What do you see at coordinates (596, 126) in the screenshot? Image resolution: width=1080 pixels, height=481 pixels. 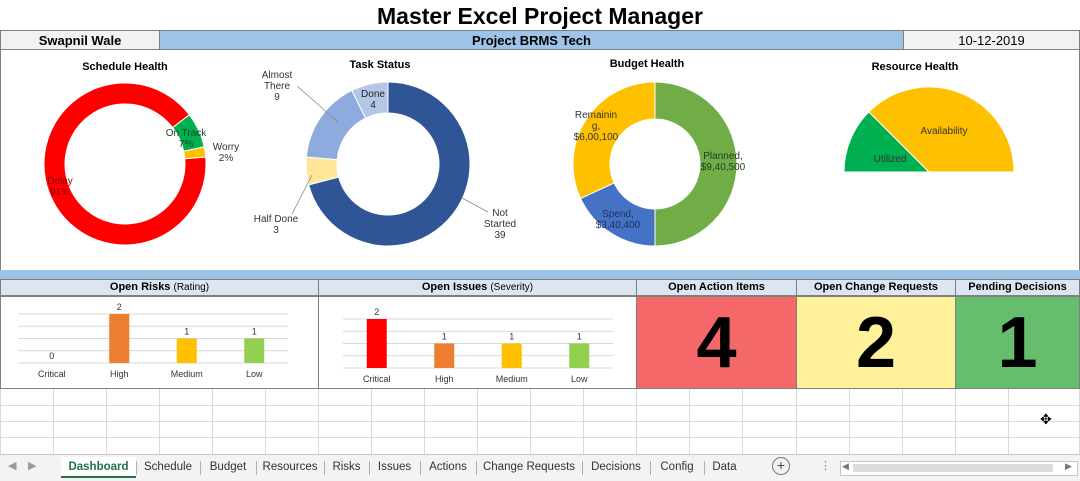 I see `remaining-label: Remainin g, $6,00,100` at bounding box center [596, 126].